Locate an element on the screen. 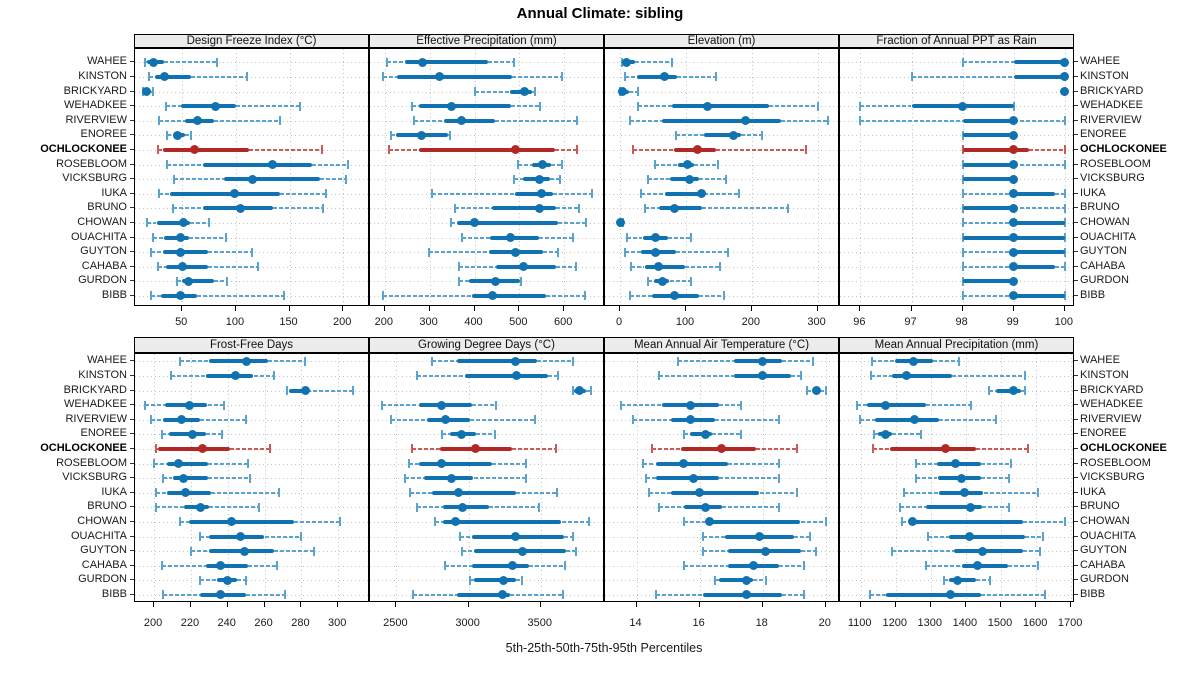  x-axis-tick-label: 300 is located at coordinates (816, 322).